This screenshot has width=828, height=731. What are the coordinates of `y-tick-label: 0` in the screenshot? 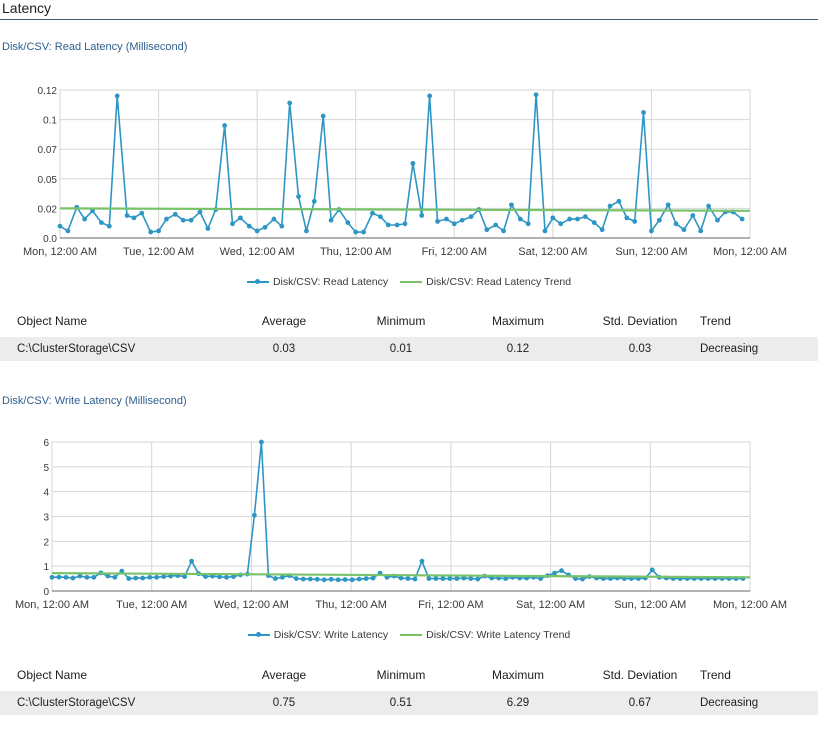 It's located at (46, 592).